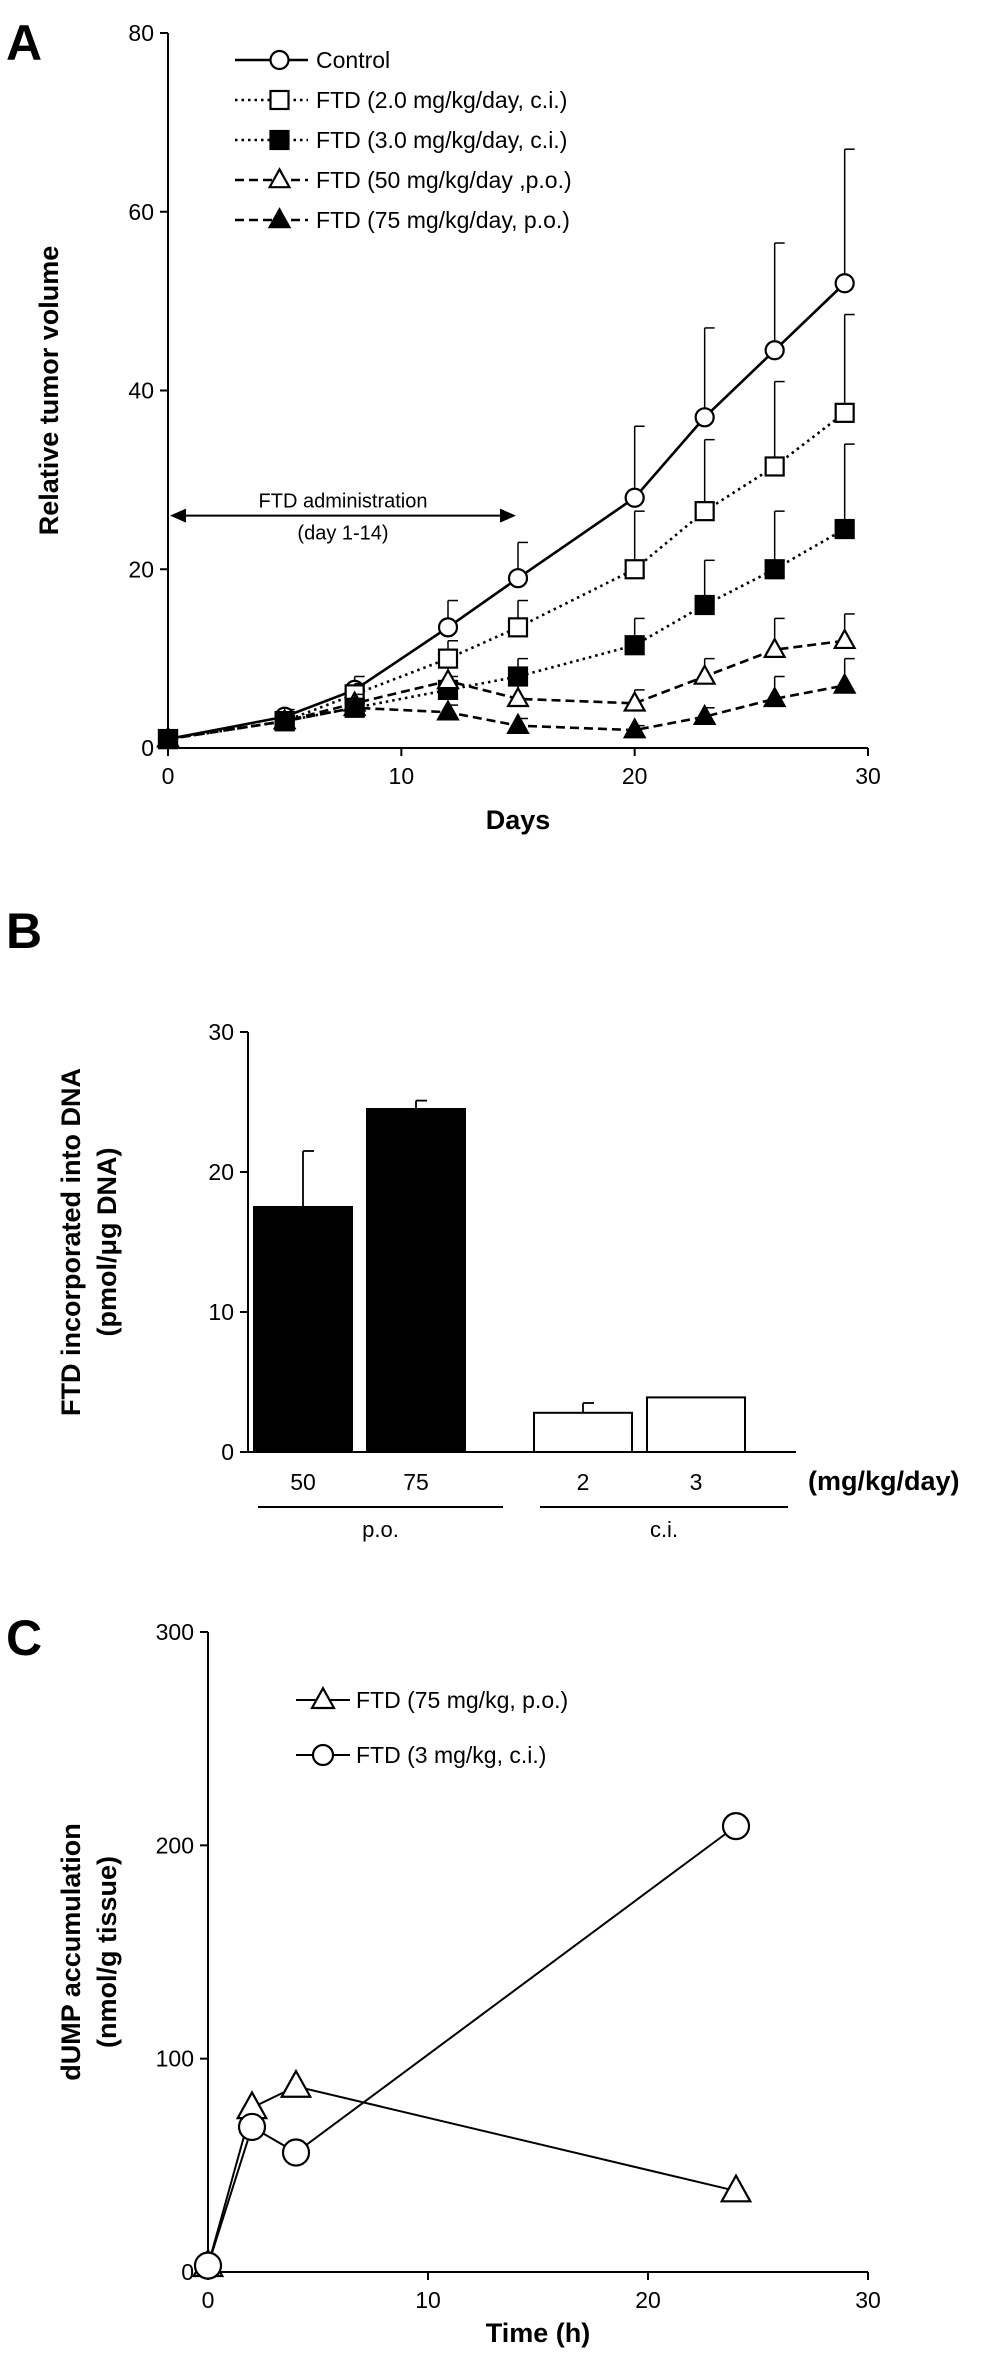  What do you see at coordinates (441, 140) in the screenshot?
I see `legend-label: FTD (3.0 mg/kg/day, c.i.)` at bounding box center [441, 140].